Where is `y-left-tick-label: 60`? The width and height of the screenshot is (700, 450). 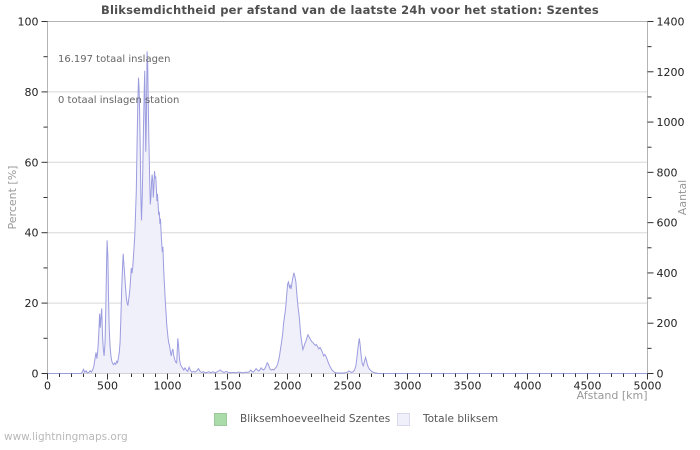 y-left-tick-label: 60 is located at coordinates (32, 162).